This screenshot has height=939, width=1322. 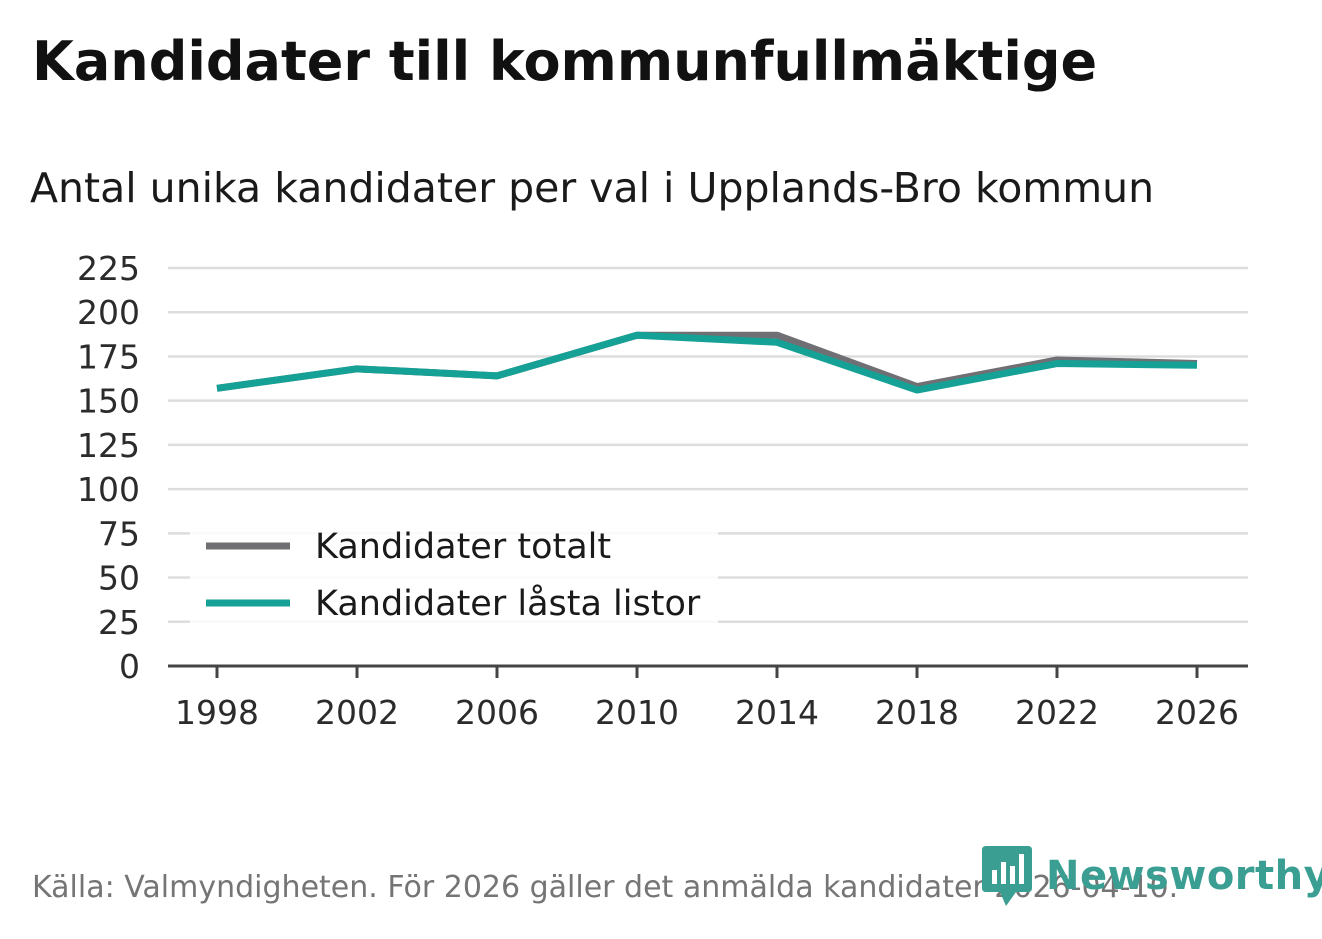 What do you see at coordinates (497, 712) in the screenshot?
I see `x-tick-label: 2006` at bounding box center [497, 712].